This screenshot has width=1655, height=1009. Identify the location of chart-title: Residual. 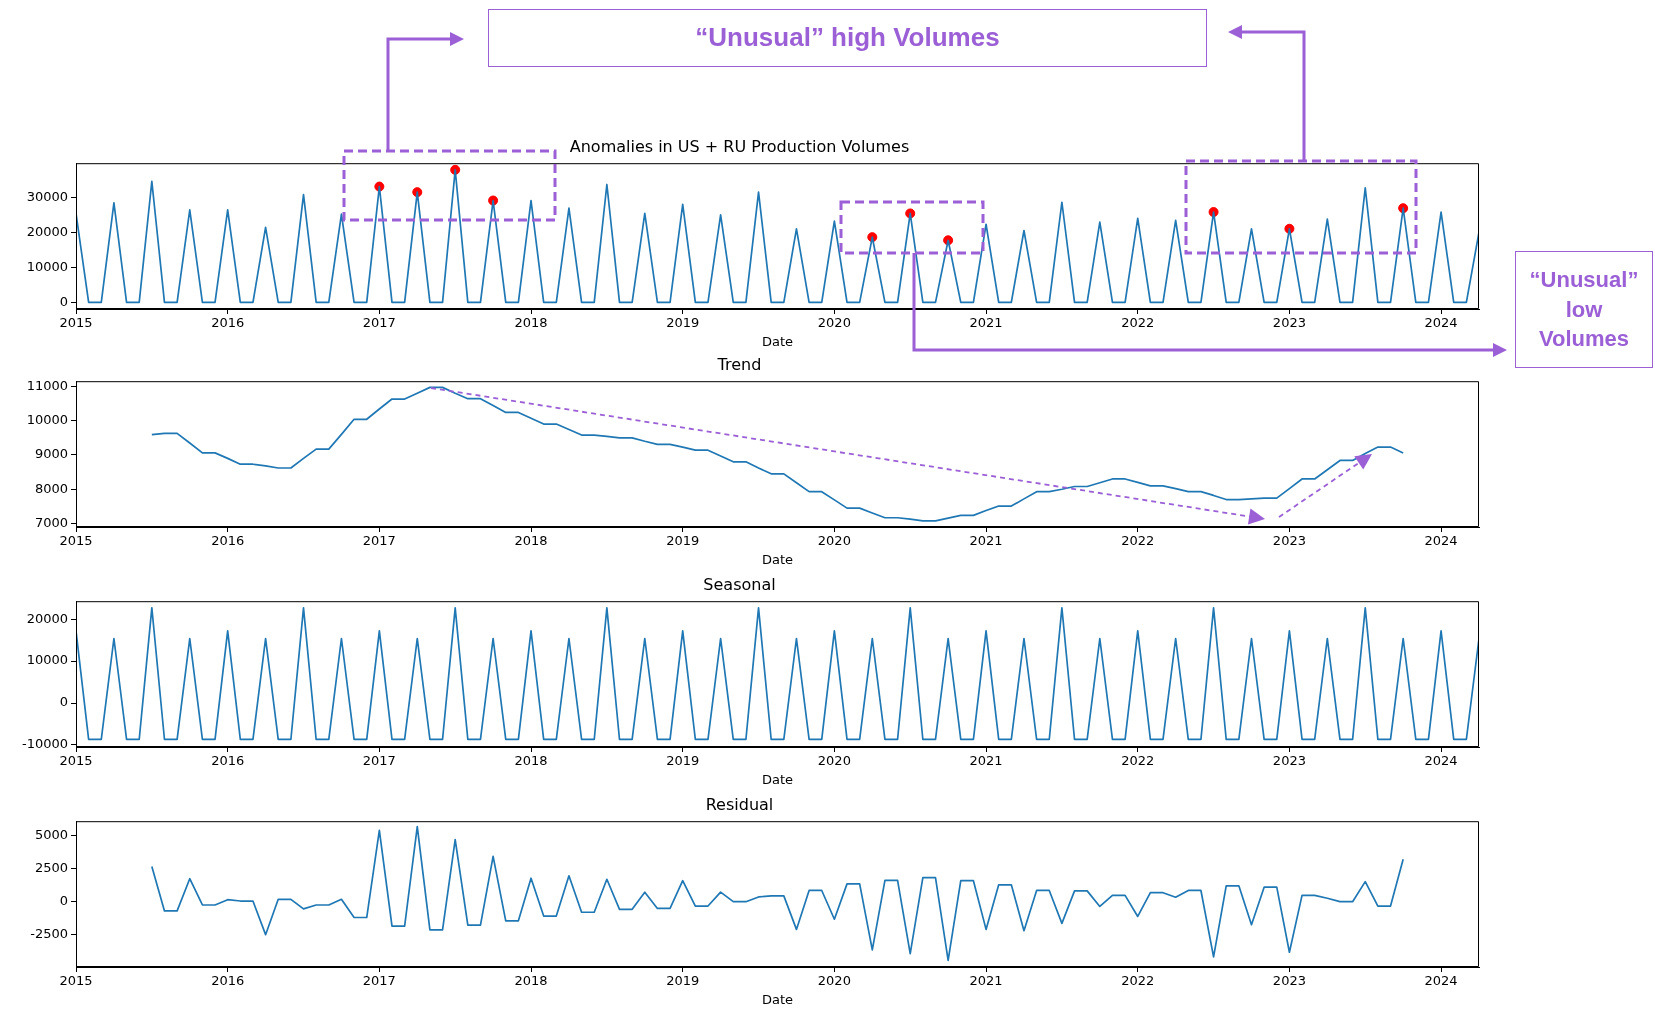
(739, 804).